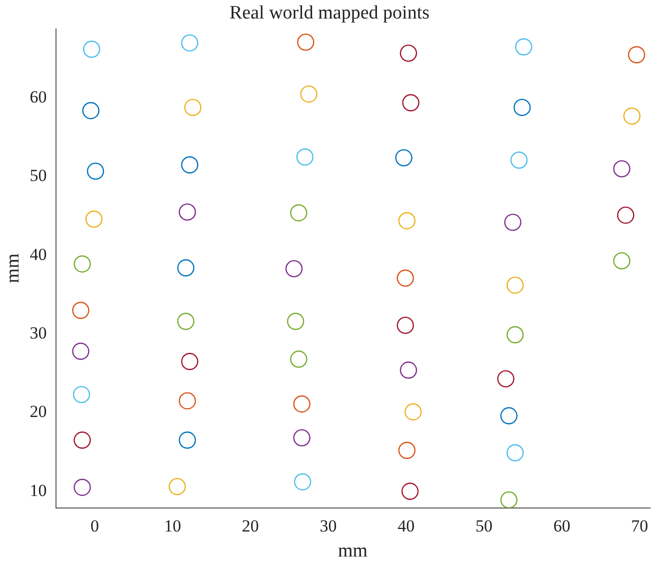 The width and height of the screenshot is (659, 563). Describe the element at coordinates (38, 96) in the screenshot. I see `y-tick-label: 60` at that location.